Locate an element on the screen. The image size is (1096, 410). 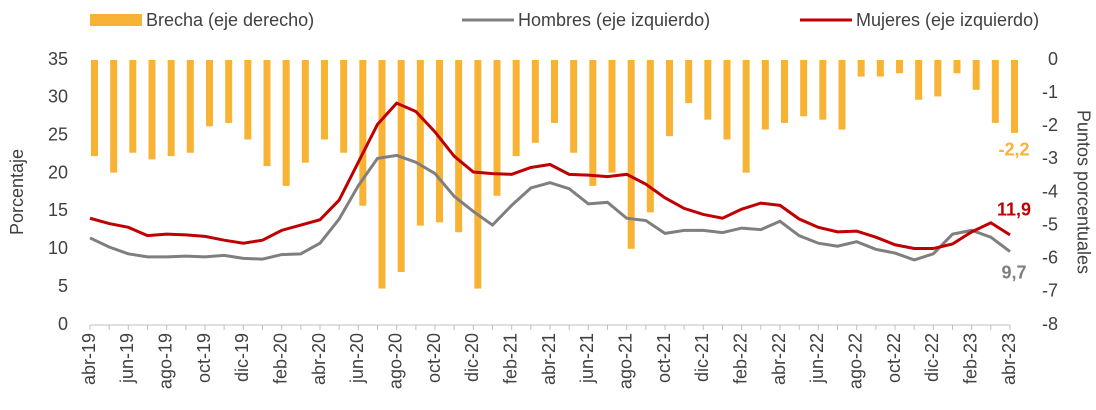
y-axis-title: Porcentaje is located at coordinates (17, 192).